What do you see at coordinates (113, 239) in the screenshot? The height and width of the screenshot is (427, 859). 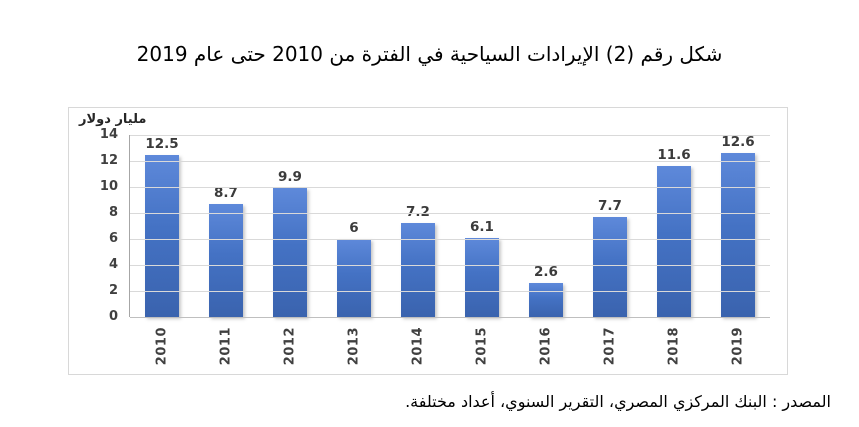 I see `y-tick-label: 6` at bounding box center [113, 239].